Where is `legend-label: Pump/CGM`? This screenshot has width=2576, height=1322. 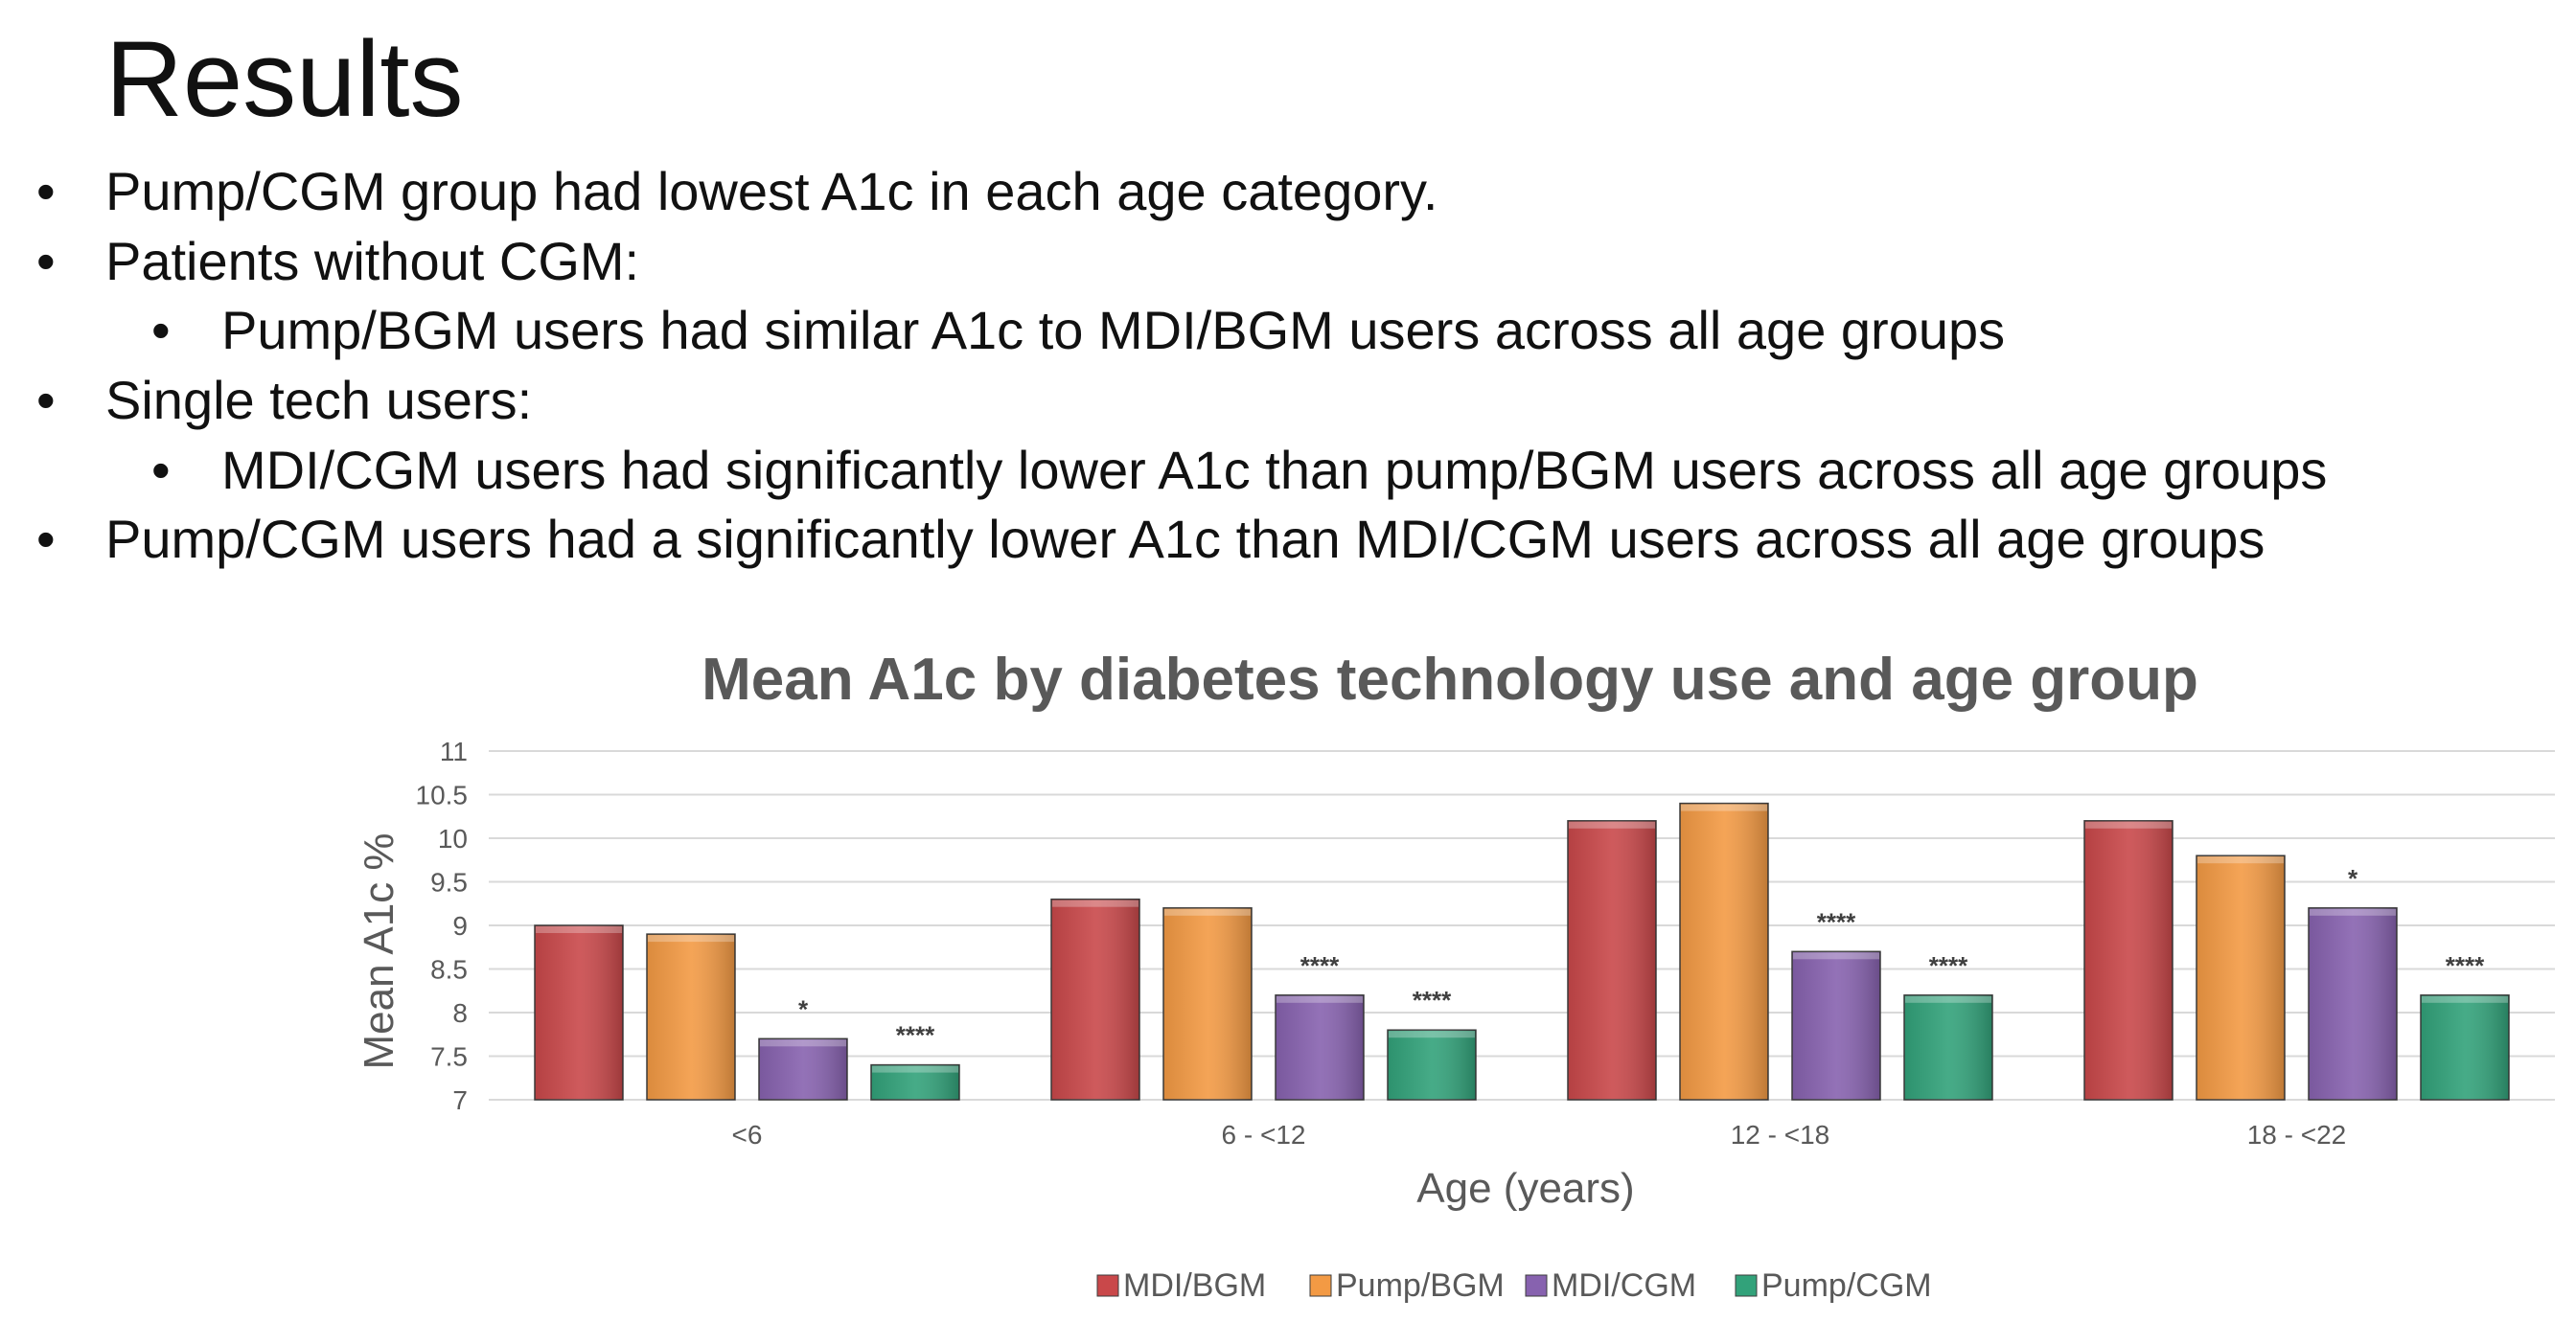 legend-label: Pump/CGM is located at coordinates (1846, 1285).